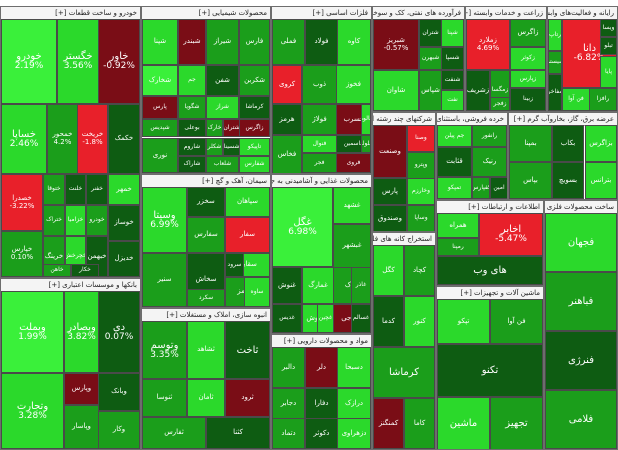 The width and height of the screenshot is (618, 450). What do you see at coordinates (124, 189) in the screenshot?
I see `stock-tile: خمهر` at bounding box center [124, 189].